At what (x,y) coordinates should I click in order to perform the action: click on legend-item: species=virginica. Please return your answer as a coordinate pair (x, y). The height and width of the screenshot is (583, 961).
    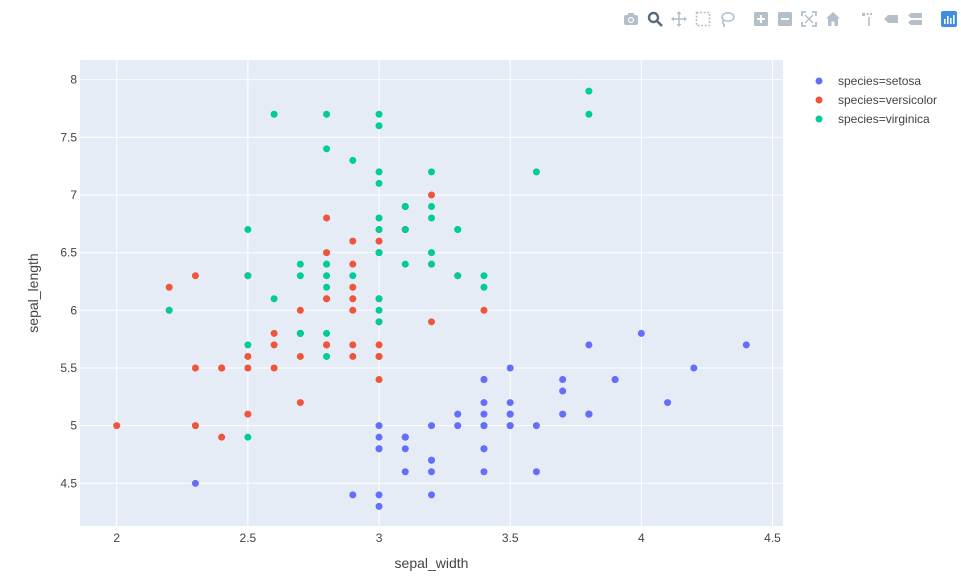
    Looking at the image, I should click on (873, 119).